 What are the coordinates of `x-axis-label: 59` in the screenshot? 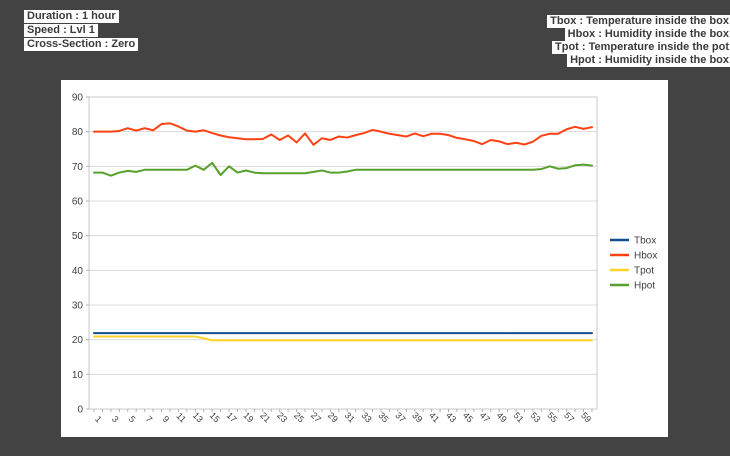 It's located at (586, 417).